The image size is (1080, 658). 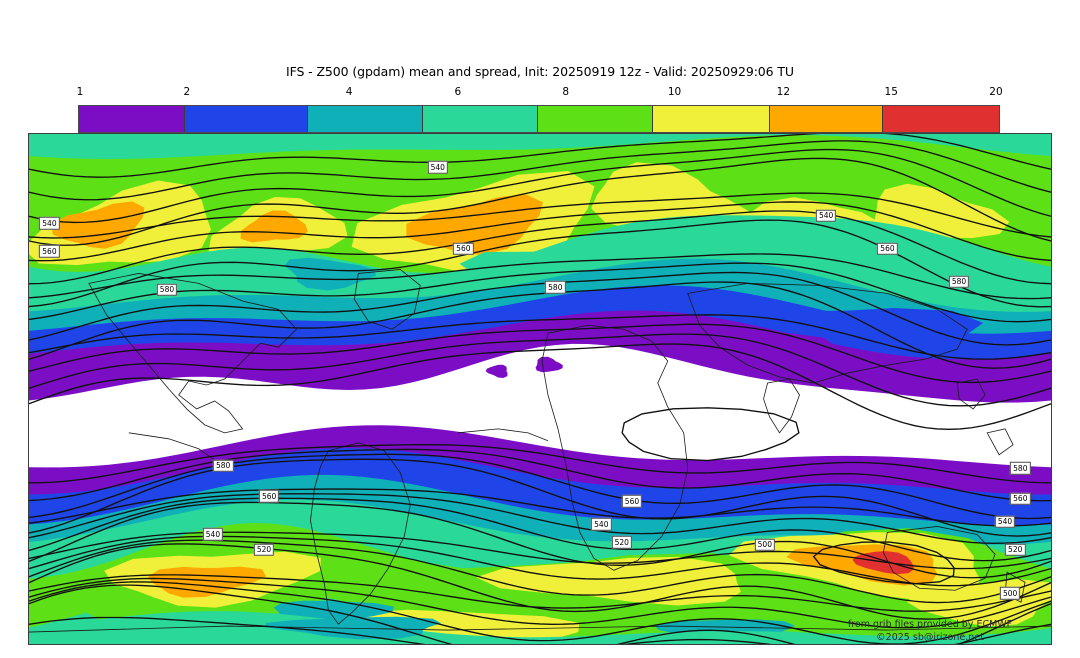 What do you see at coordinates (474, 225) in the screenshot?
I see `spread-region-orange-natlantic-max` at bounding box center [474, 225].